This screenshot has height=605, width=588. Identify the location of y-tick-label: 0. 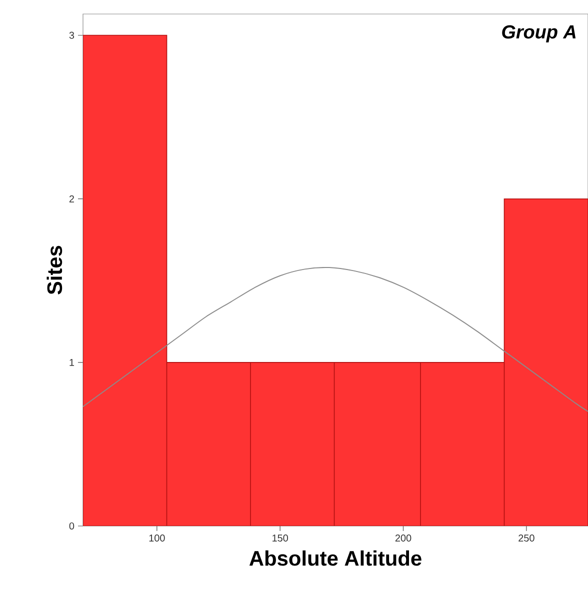
(71, 526).